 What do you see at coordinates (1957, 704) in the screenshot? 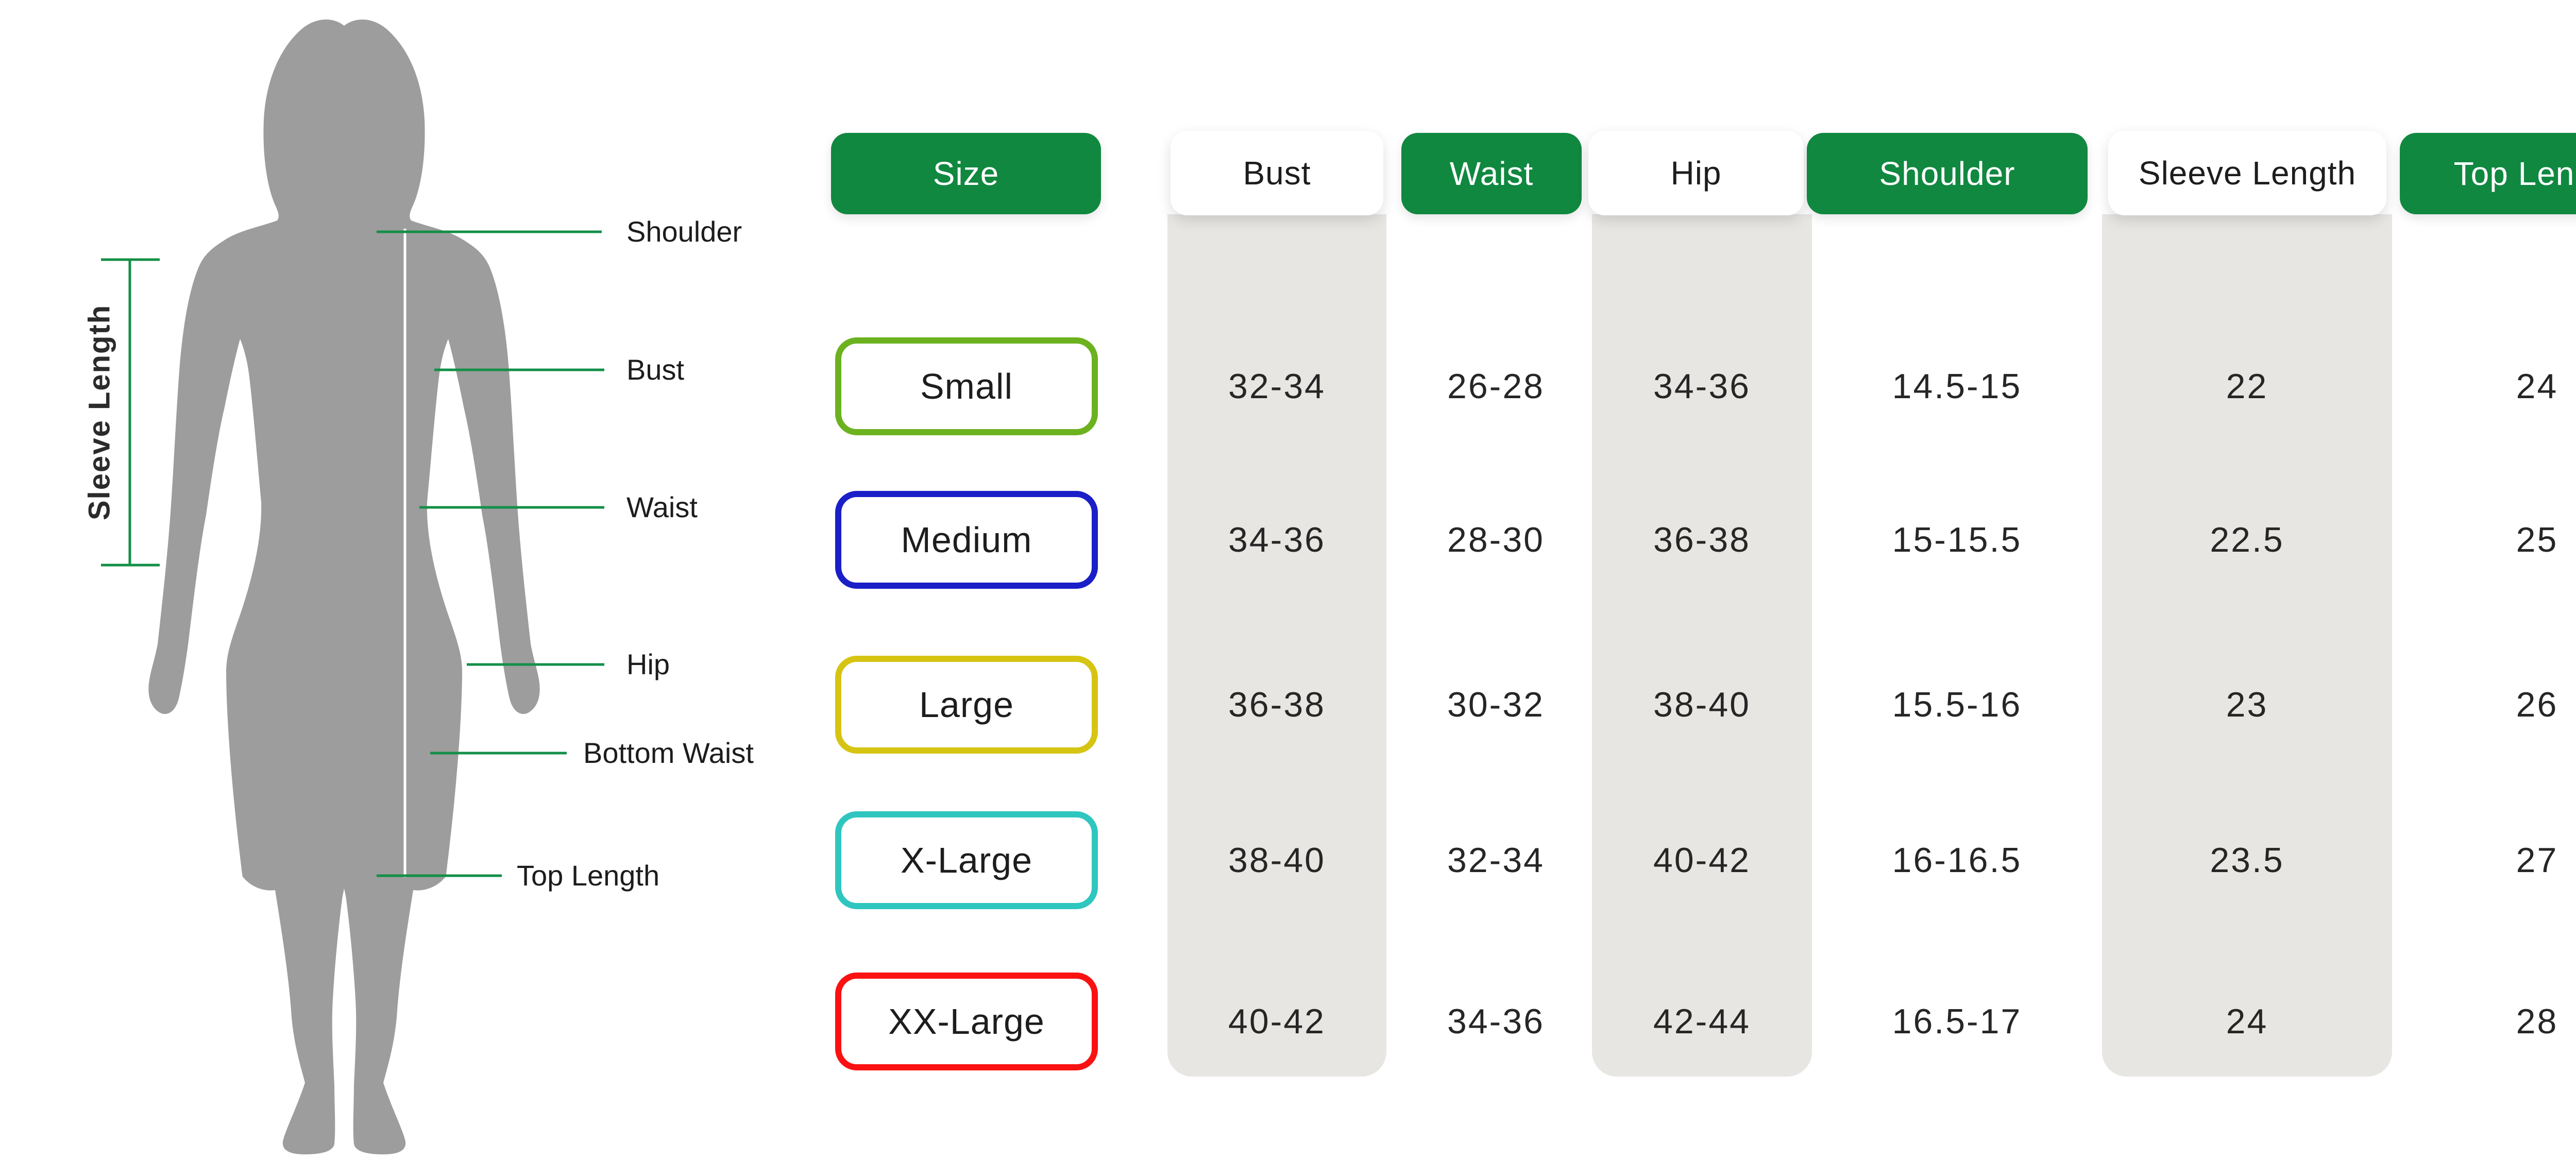
I see `cell-large-shoulder: 15.5-16` at bounding box center [1957, 704].